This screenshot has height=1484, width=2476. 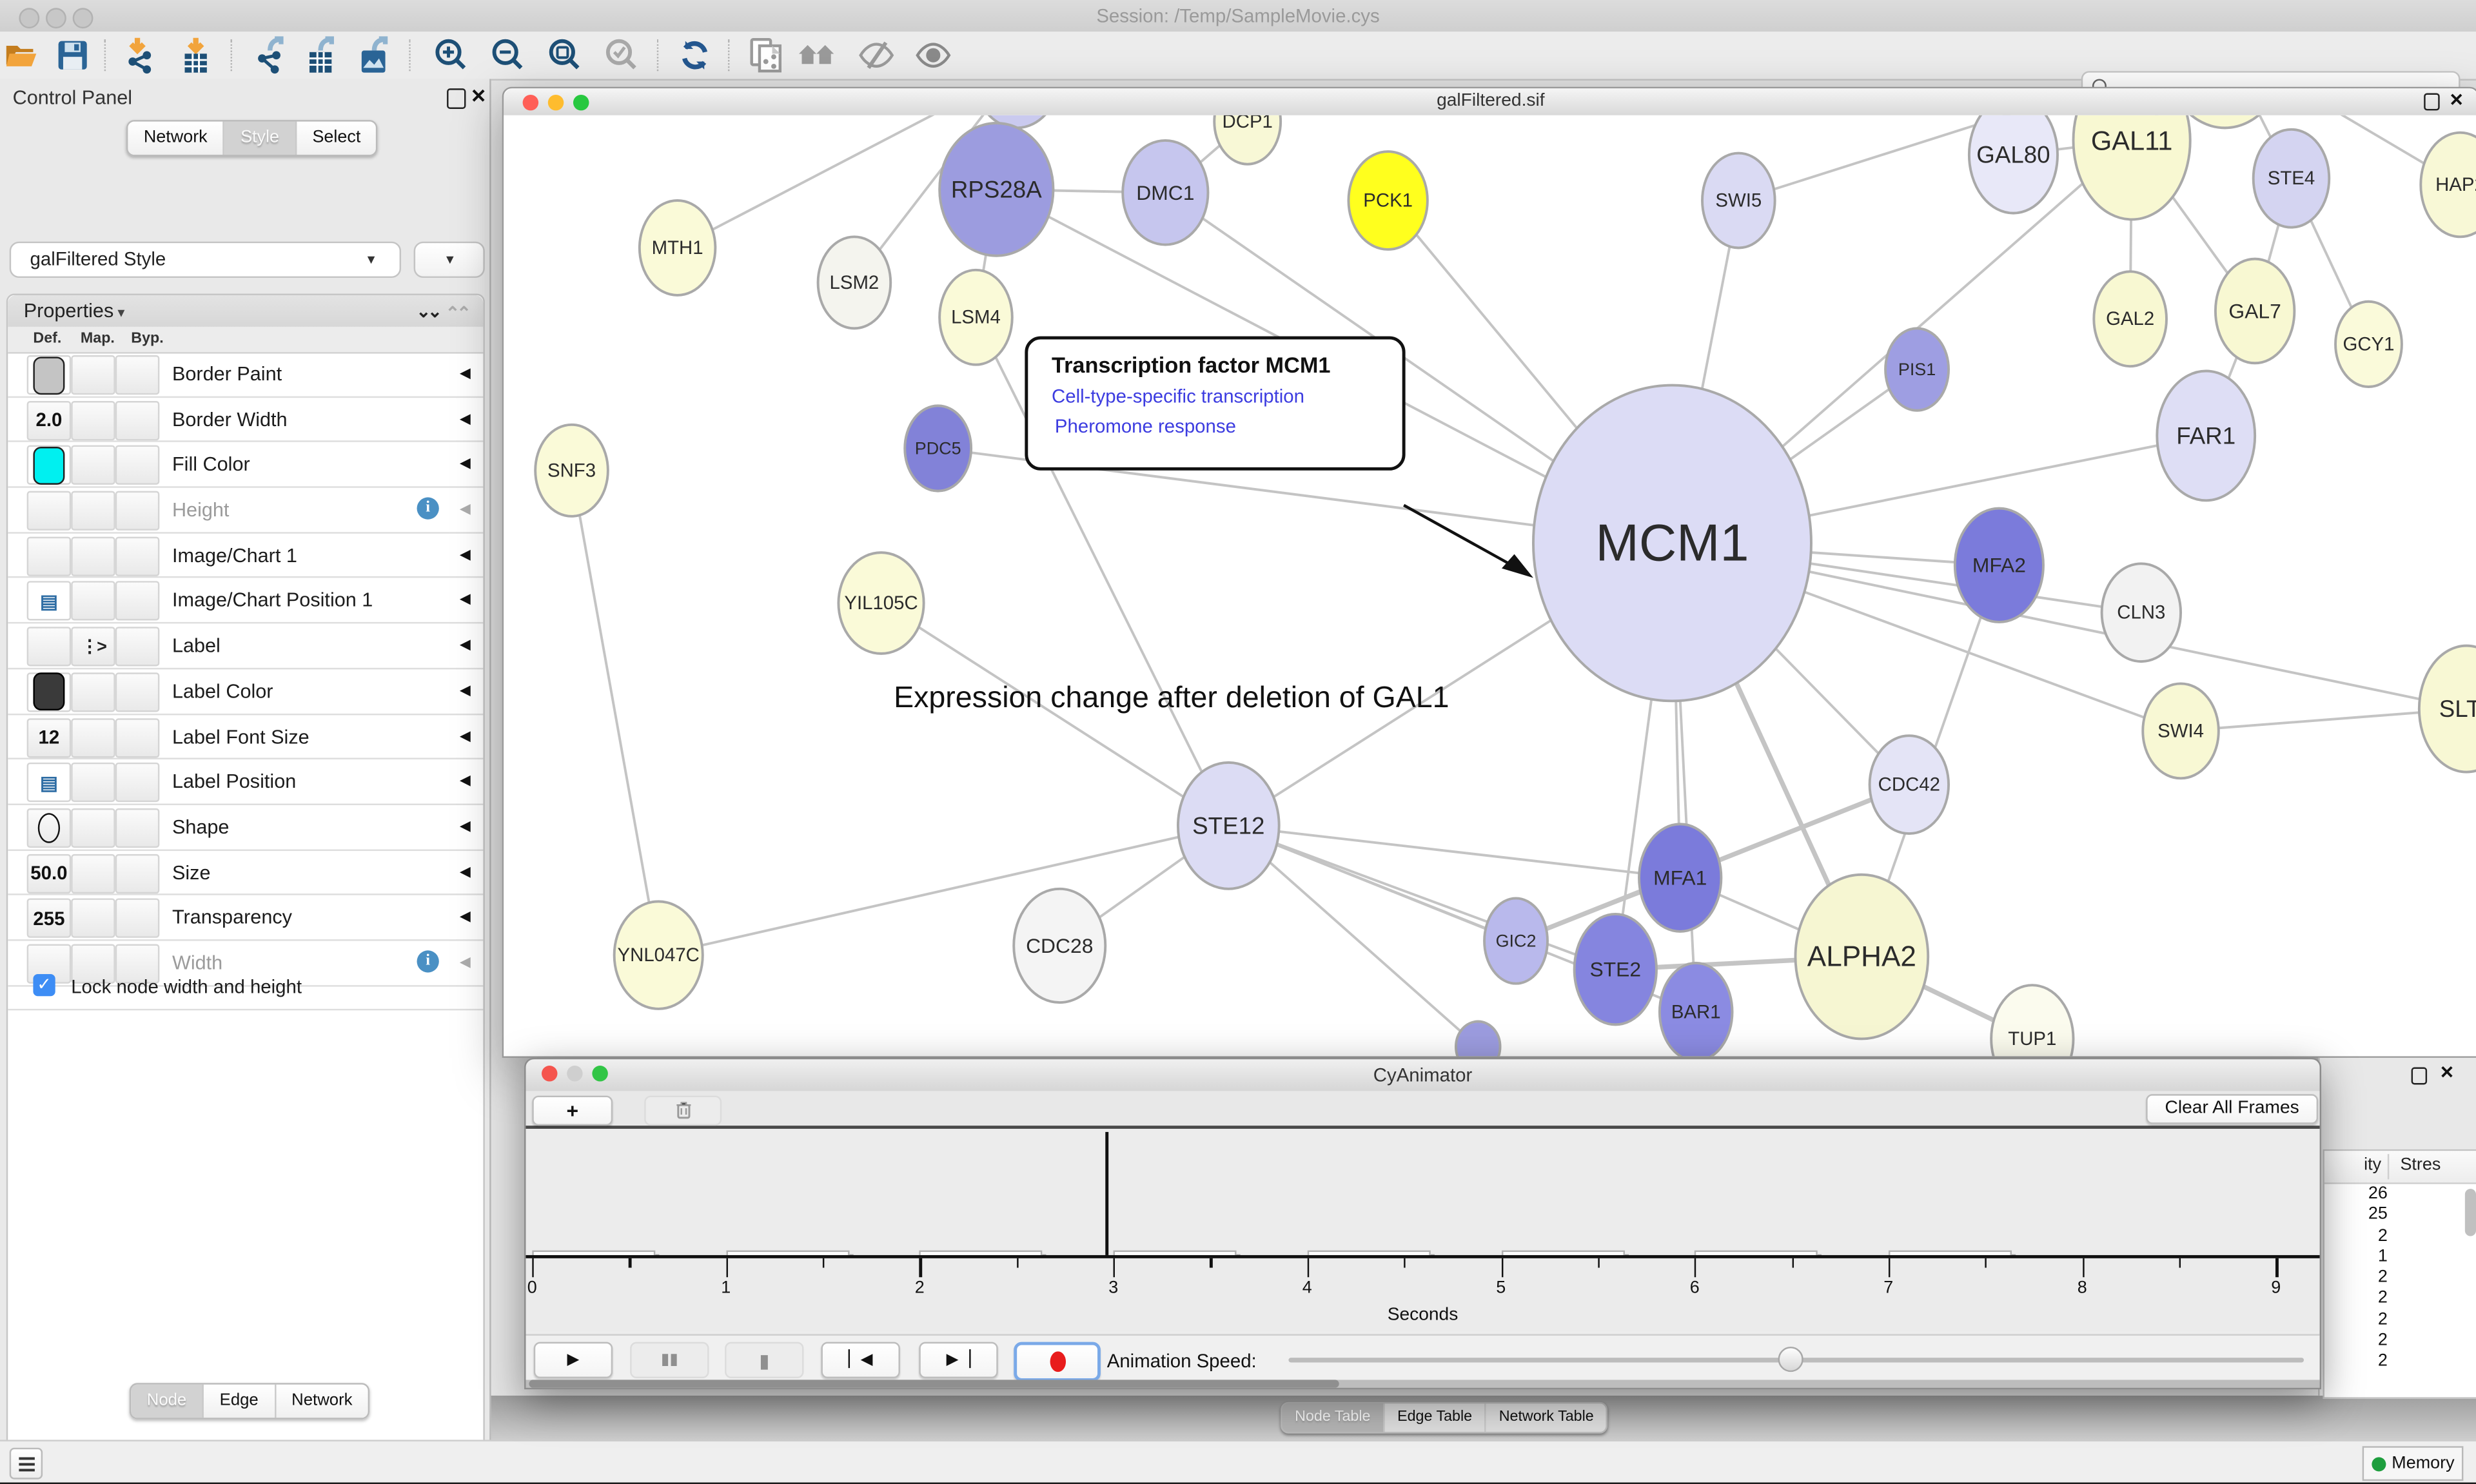 I want to click on property-row: Border Paint ◀, so click(x=246, y=375).